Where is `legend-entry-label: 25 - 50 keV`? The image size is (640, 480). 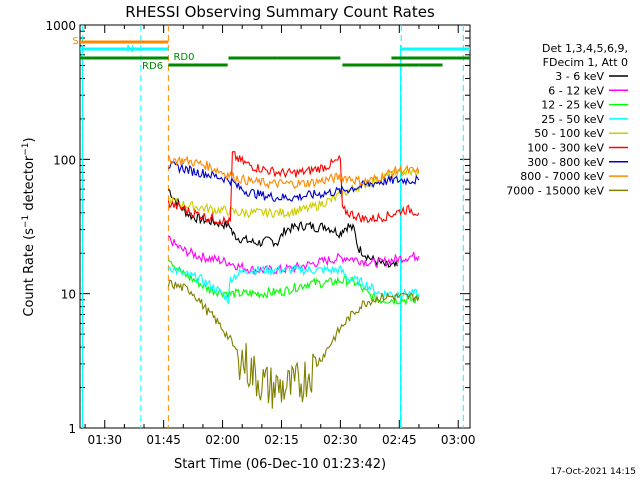 legend-entry-label: 25 - 50 keV is located at coordinates (572, 119).